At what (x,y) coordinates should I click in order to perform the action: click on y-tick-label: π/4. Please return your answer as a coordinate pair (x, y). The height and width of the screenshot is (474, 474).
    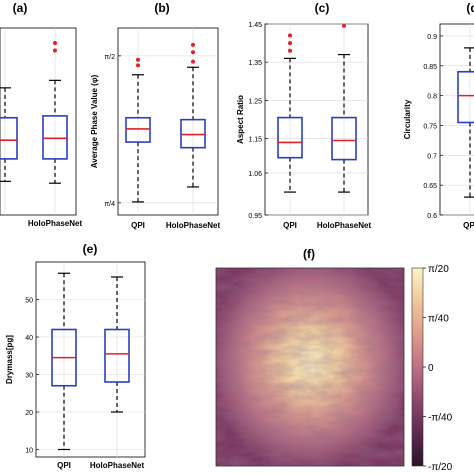
    Looking at the image, I should click on (109, 204).